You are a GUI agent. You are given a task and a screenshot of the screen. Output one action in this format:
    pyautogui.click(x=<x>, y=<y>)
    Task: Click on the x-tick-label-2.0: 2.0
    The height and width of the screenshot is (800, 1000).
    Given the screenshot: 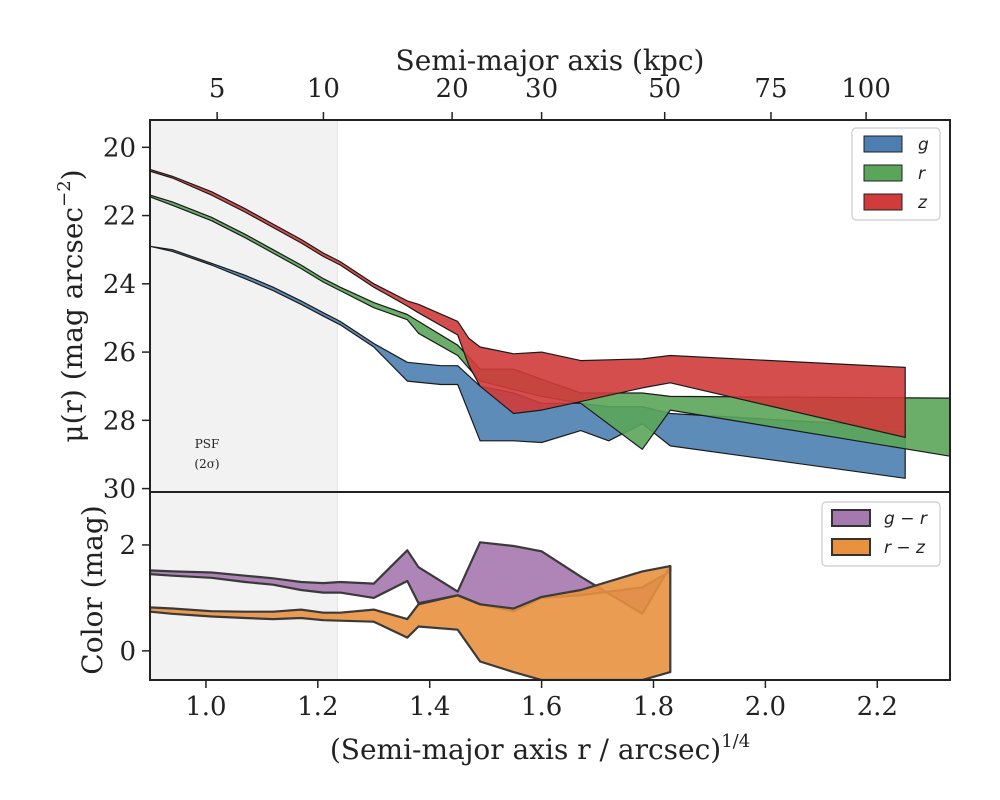 What is the action you would take?
    pyautogui.click(x=765, y=707)
    